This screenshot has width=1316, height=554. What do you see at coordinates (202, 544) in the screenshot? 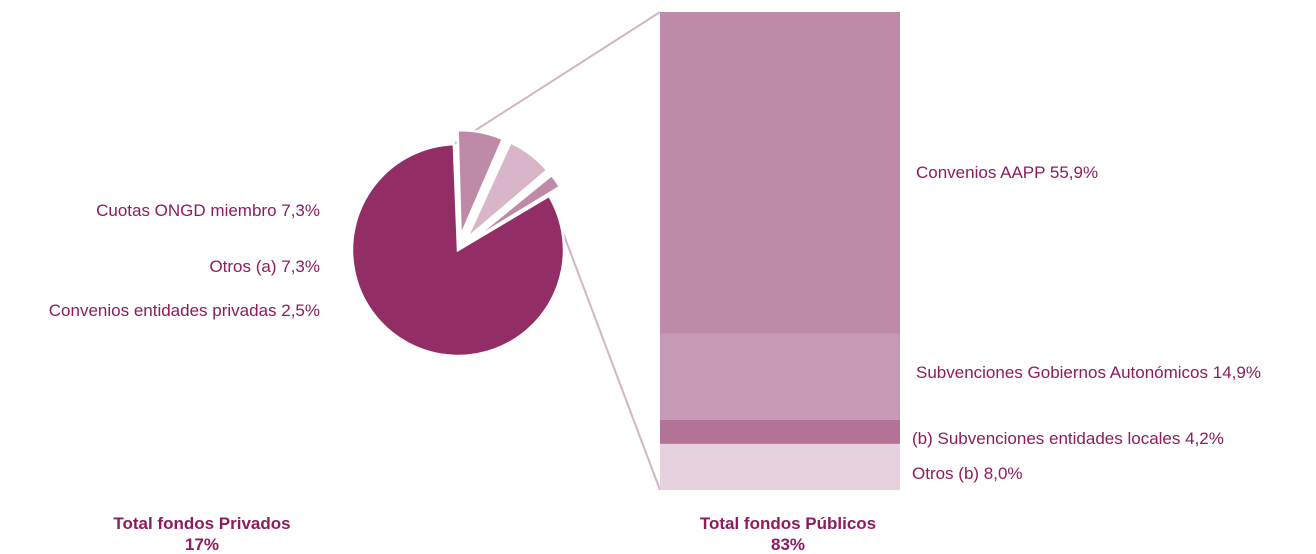
I see `private-total-value: 17%` at bounding box center [202, 544].